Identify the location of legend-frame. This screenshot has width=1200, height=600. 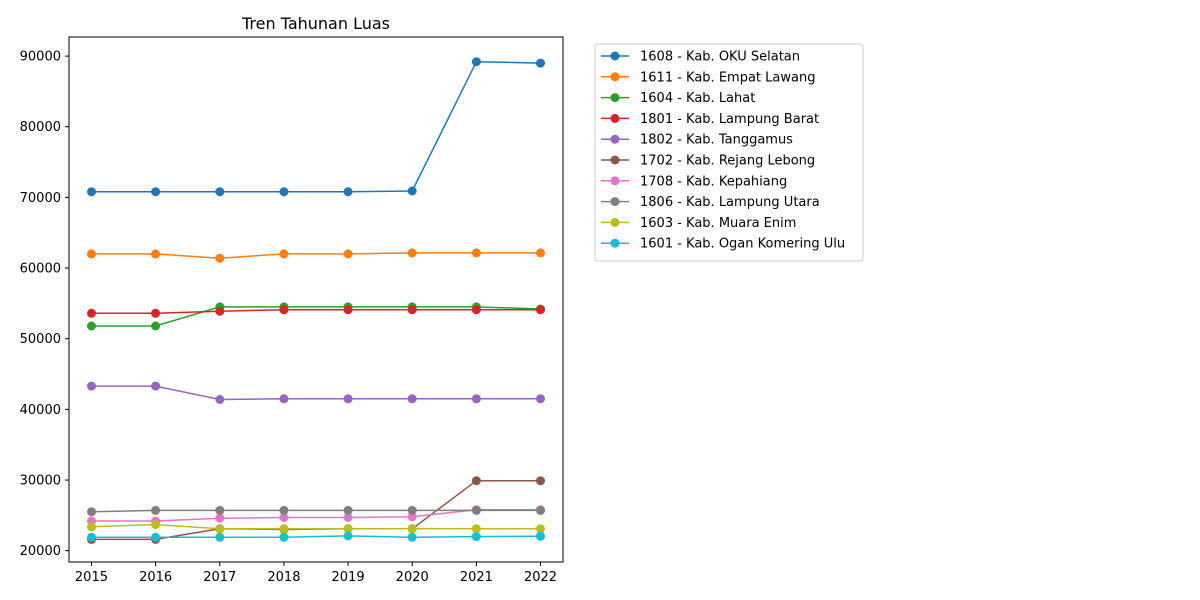
(729, 152).